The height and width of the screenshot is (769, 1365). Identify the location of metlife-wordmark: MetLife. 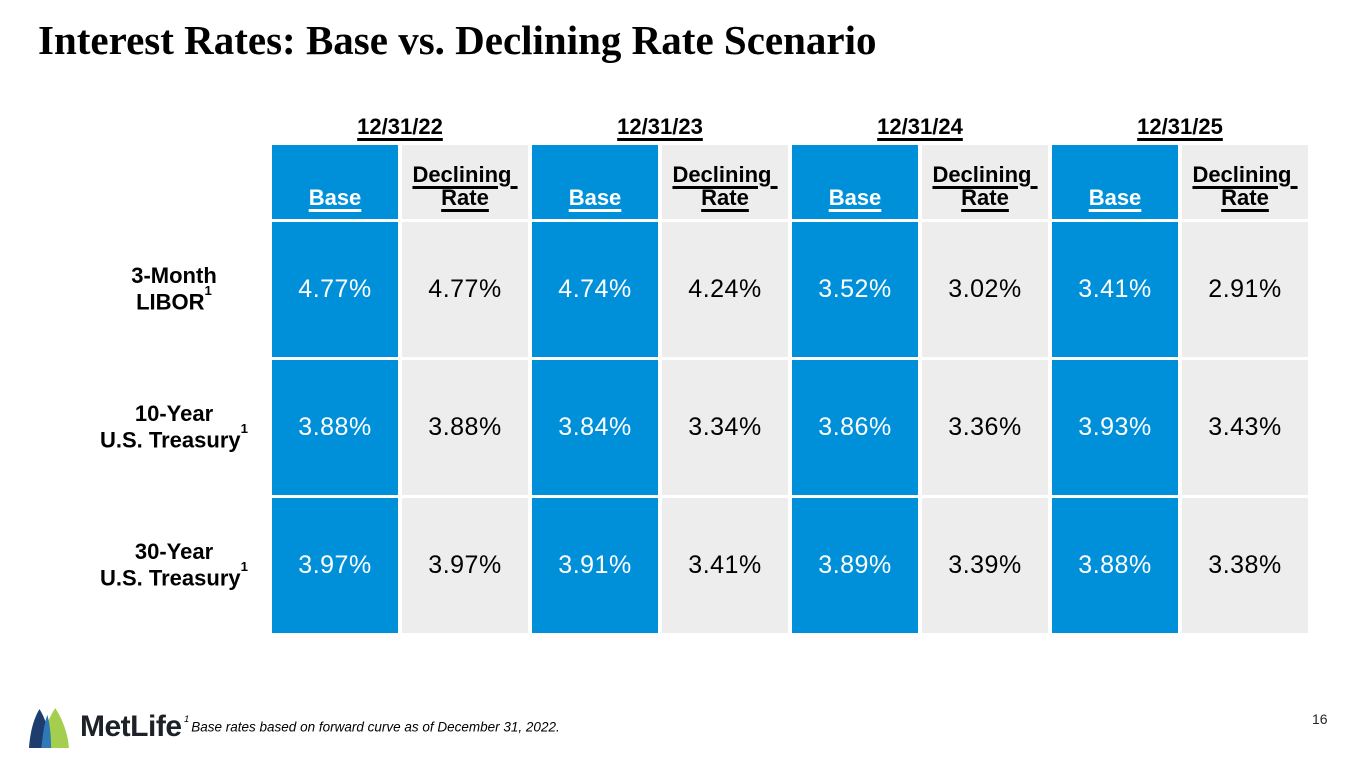
(131, 726).